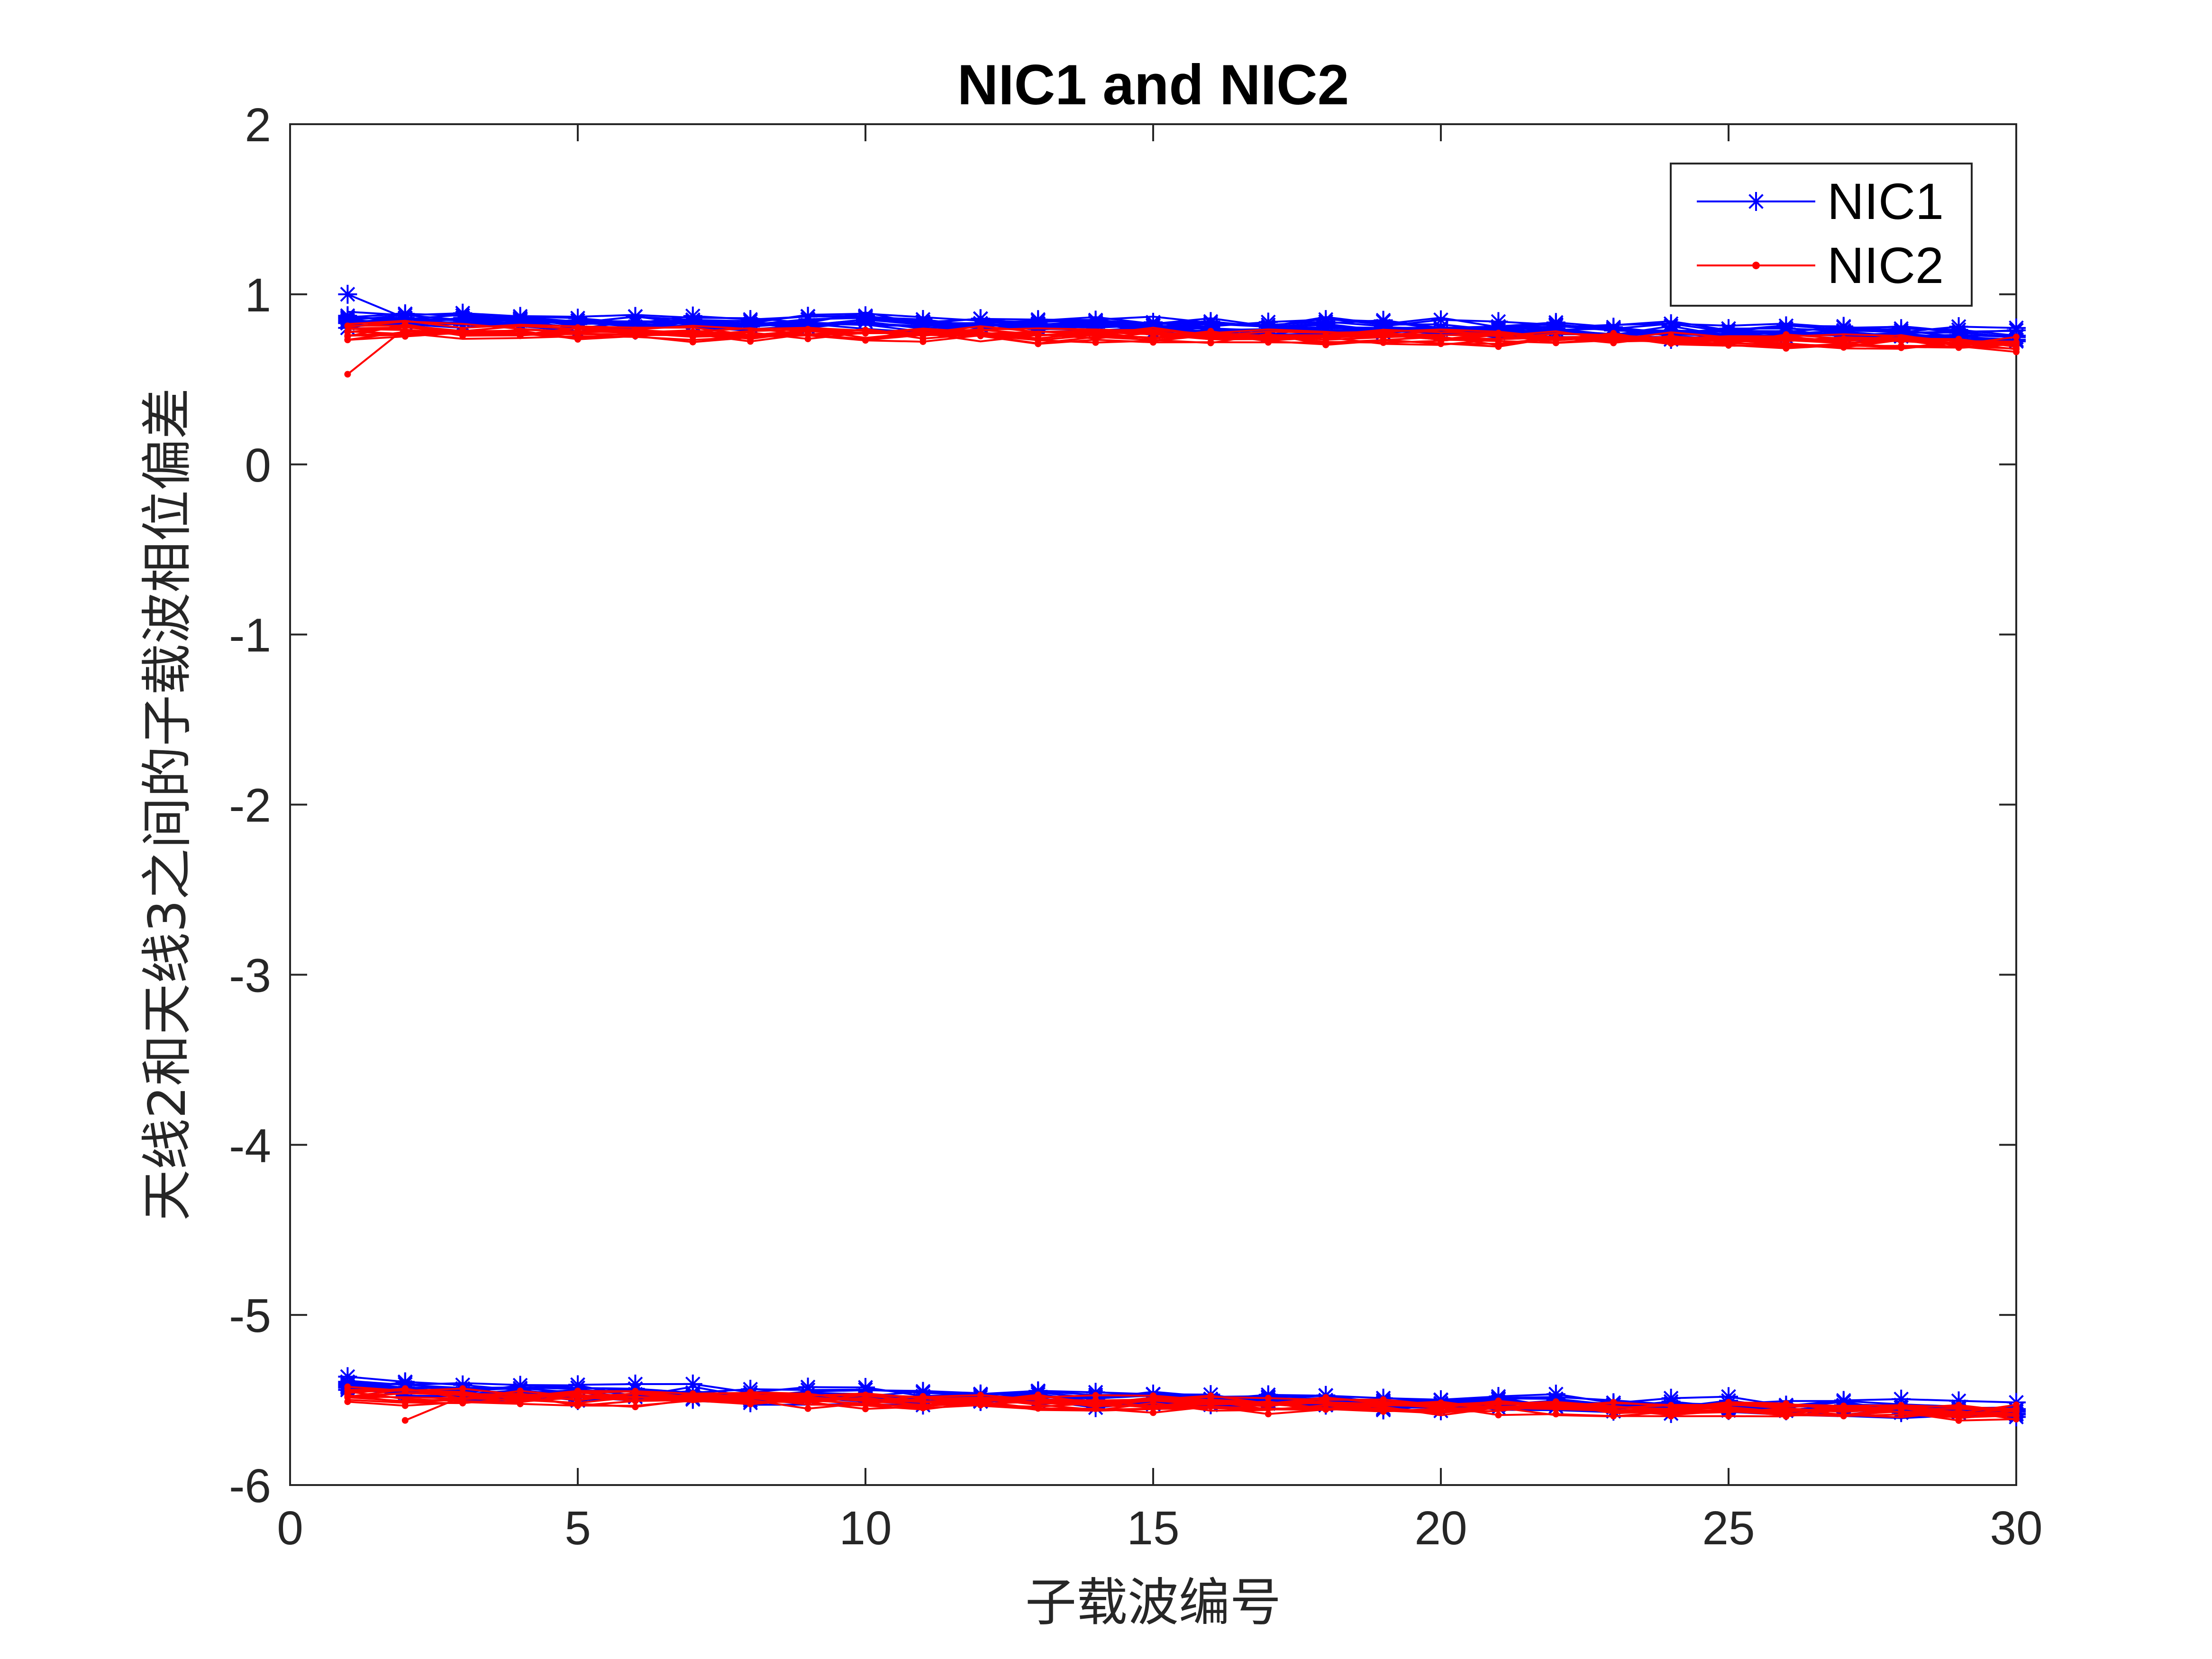  What do you see at coordinates (865, 1528) in the screenshot?
I see `x-tick-label: 10` at bounding box center [865, 1528].